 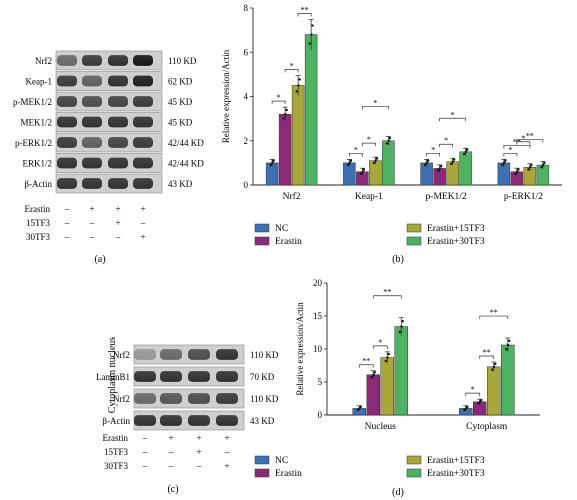 I want to click on x-tick-label: Nrf2, so click(x=292, y=196).